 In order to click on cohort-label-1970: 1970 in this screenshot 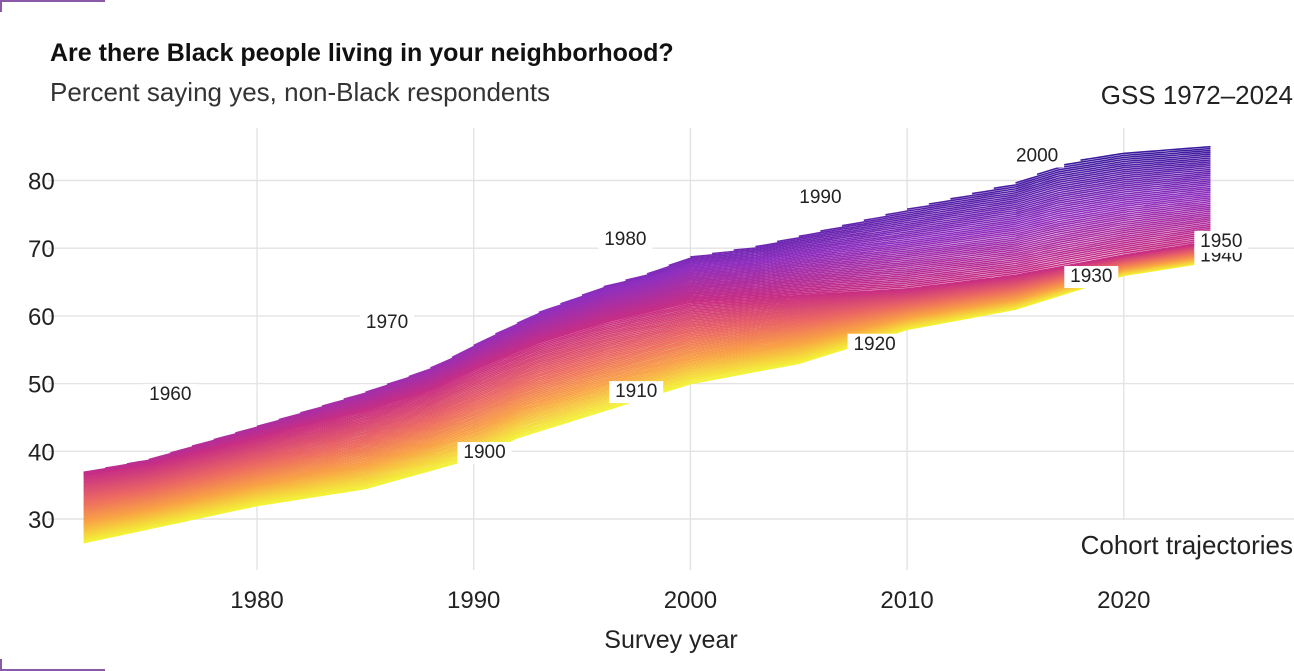, I will do `click(387, 322)`.